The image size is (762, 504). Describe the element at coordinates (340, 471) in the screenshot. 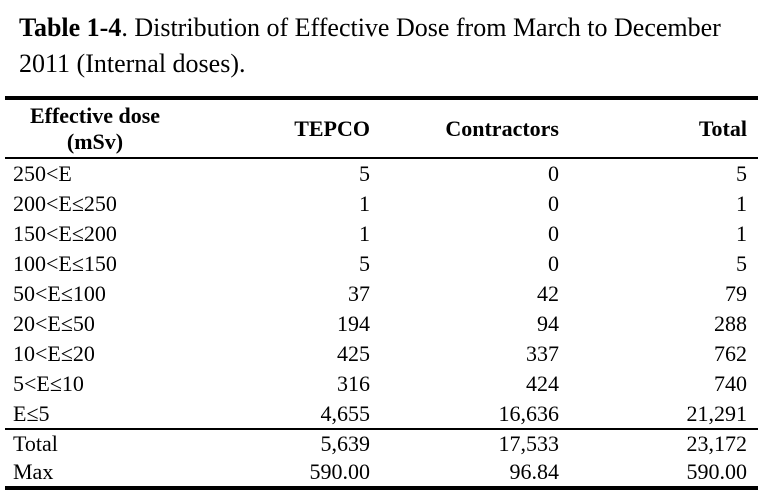

I see `cell-tepco: 590.00` at that location.